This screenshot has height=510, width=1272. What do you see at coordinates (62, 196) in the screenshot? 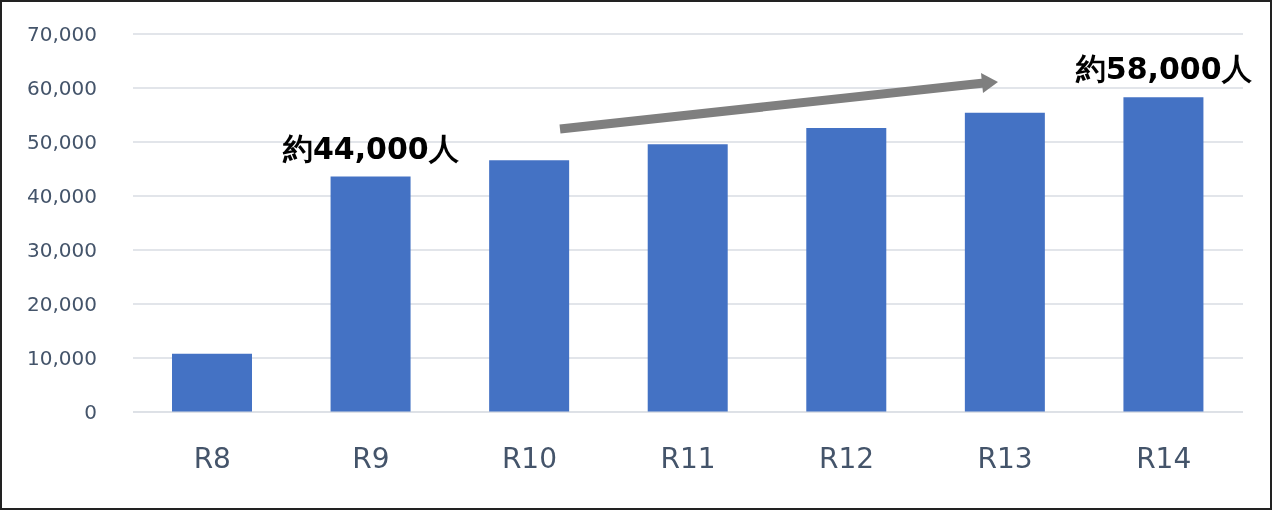
I see `y-tick-label: 40,000` at bounding box center [62, 196].